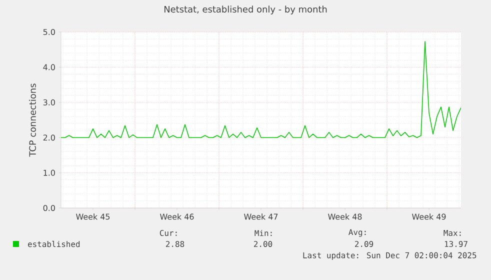 This screenshot has width=491, height=280. Describe the element at coordinates (32, 120) in the screenshot. I see `y-axis-title: TCP connections` at that location.